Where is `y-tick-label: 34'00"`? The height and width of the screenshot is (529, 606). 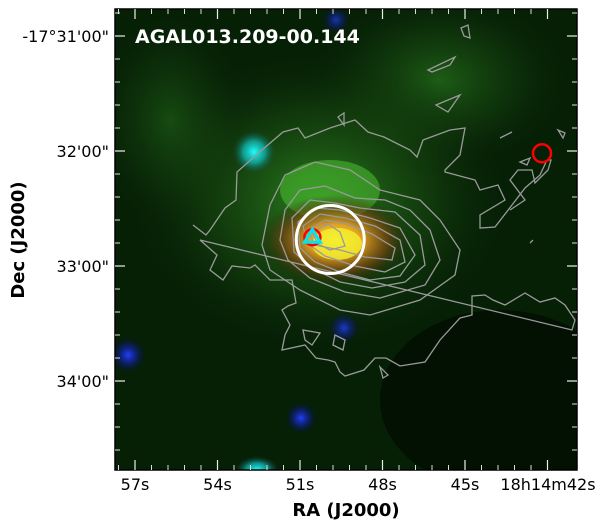
y-tick-label: 34'00" is located at coordinates (83, 381).